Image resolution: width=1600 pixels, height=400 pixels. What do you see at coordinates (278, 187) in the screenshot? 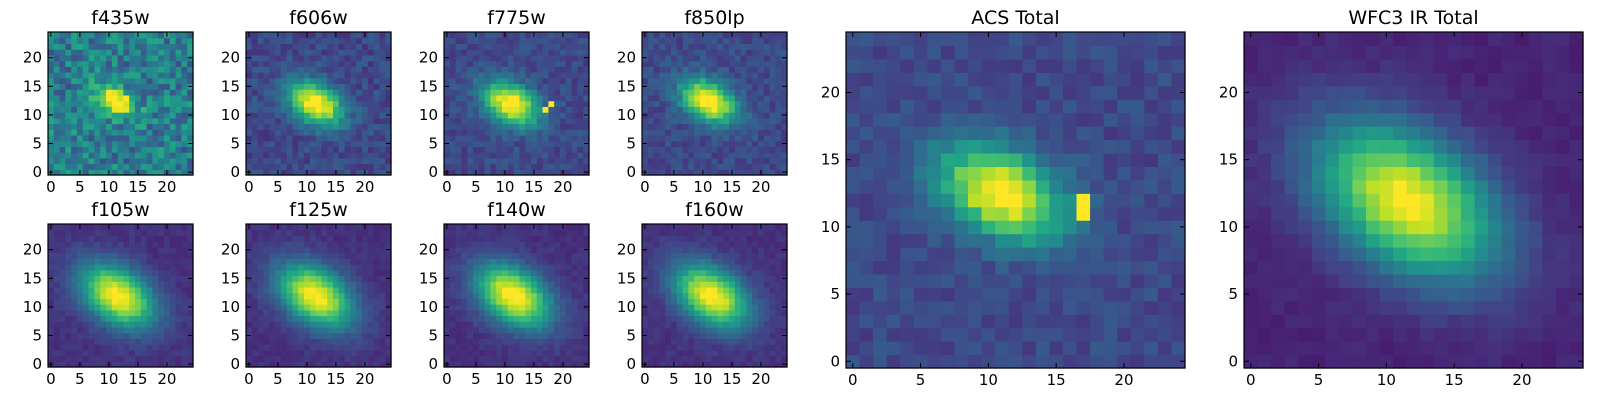
I see `x-tick-label: 5` at bounding box center [278, 187].